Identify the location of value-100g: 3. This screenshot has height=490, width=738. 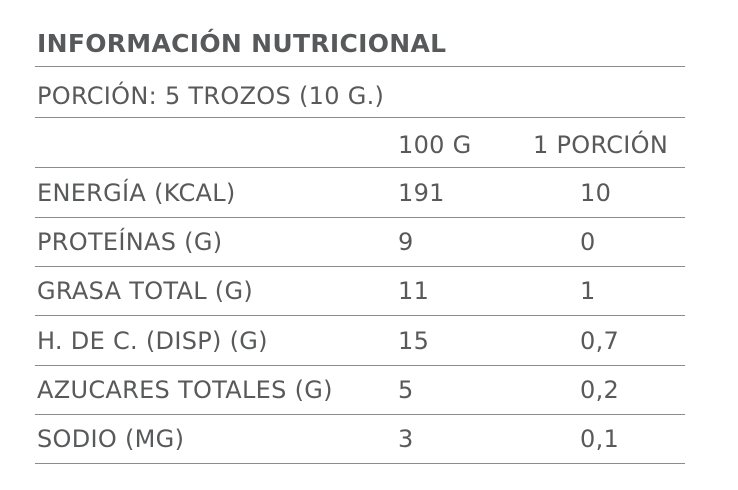
(406, 439).